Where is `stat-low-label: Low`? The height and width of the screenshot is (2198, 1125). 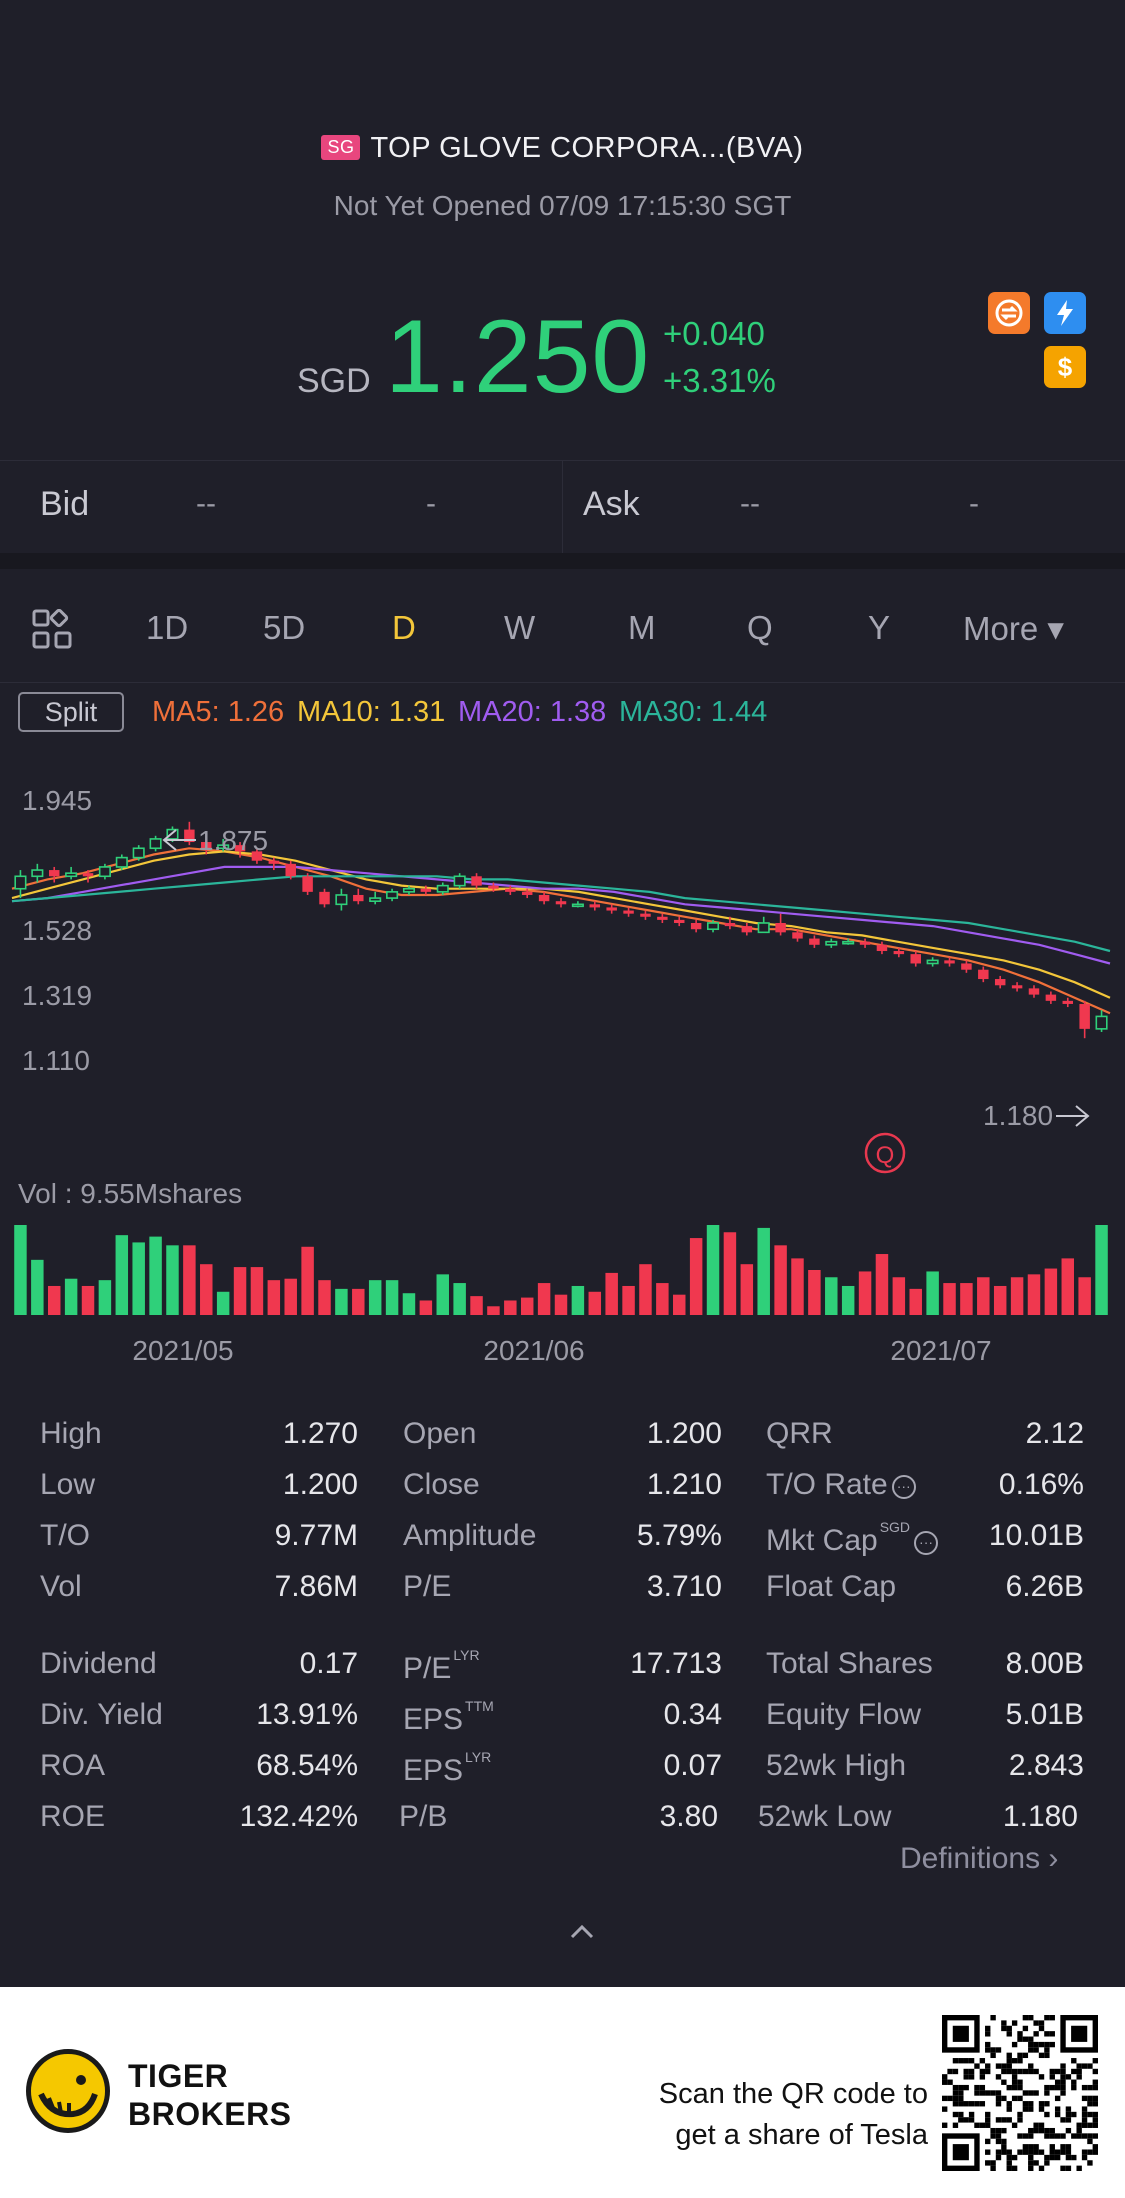 stat-low-label: Low is located at coordinates (68, 1484).